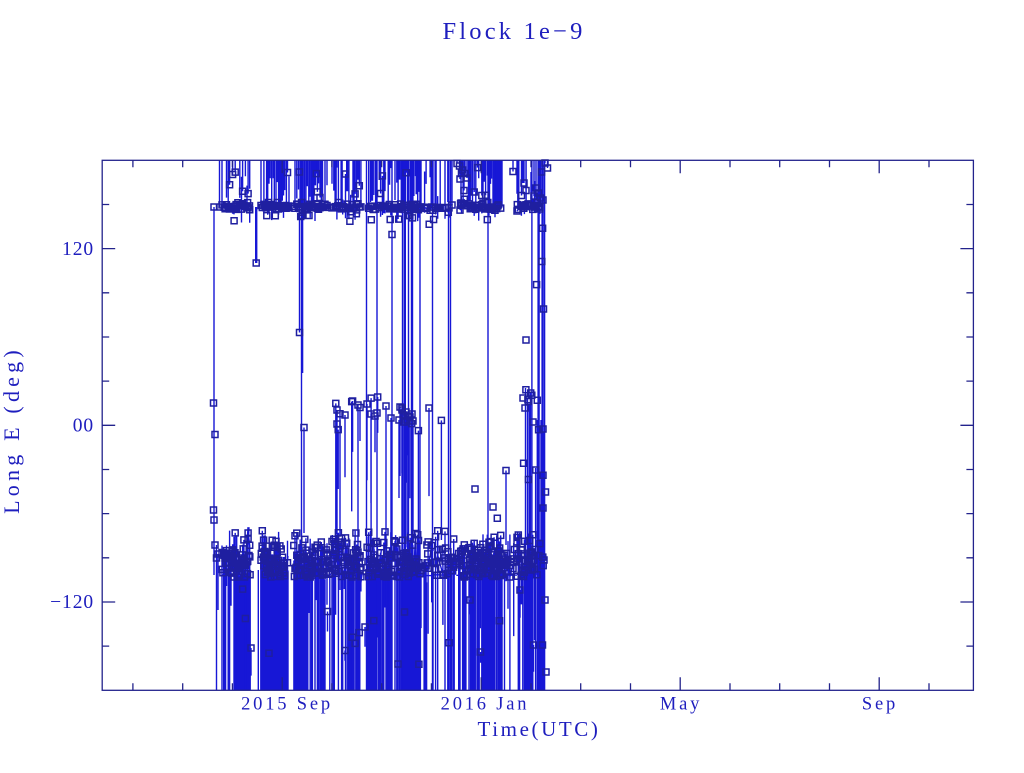 This screenshot has height=773, width=1024. What do you see at coordinates (681, 705) in the screenshot?
I see `svg-text: May` at bounding box center [681, 705].